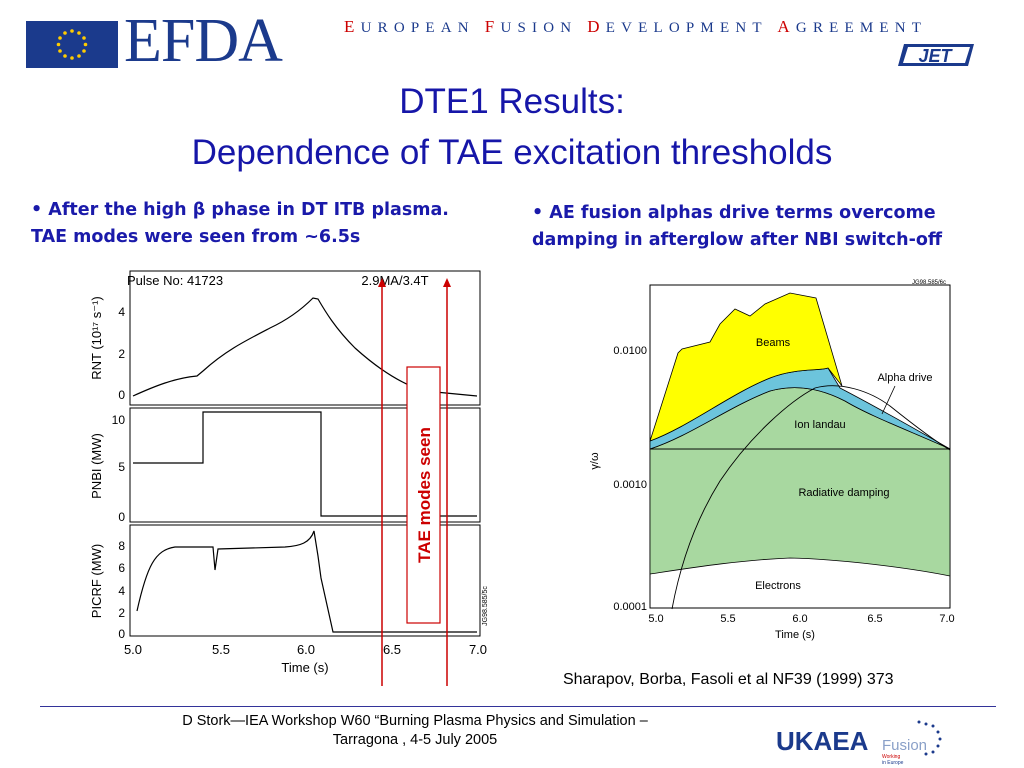  What do you see at coordinates (382, 282) in the screenshot?
I see `red-arrow-1-icon` at bounding box center [382, 282].